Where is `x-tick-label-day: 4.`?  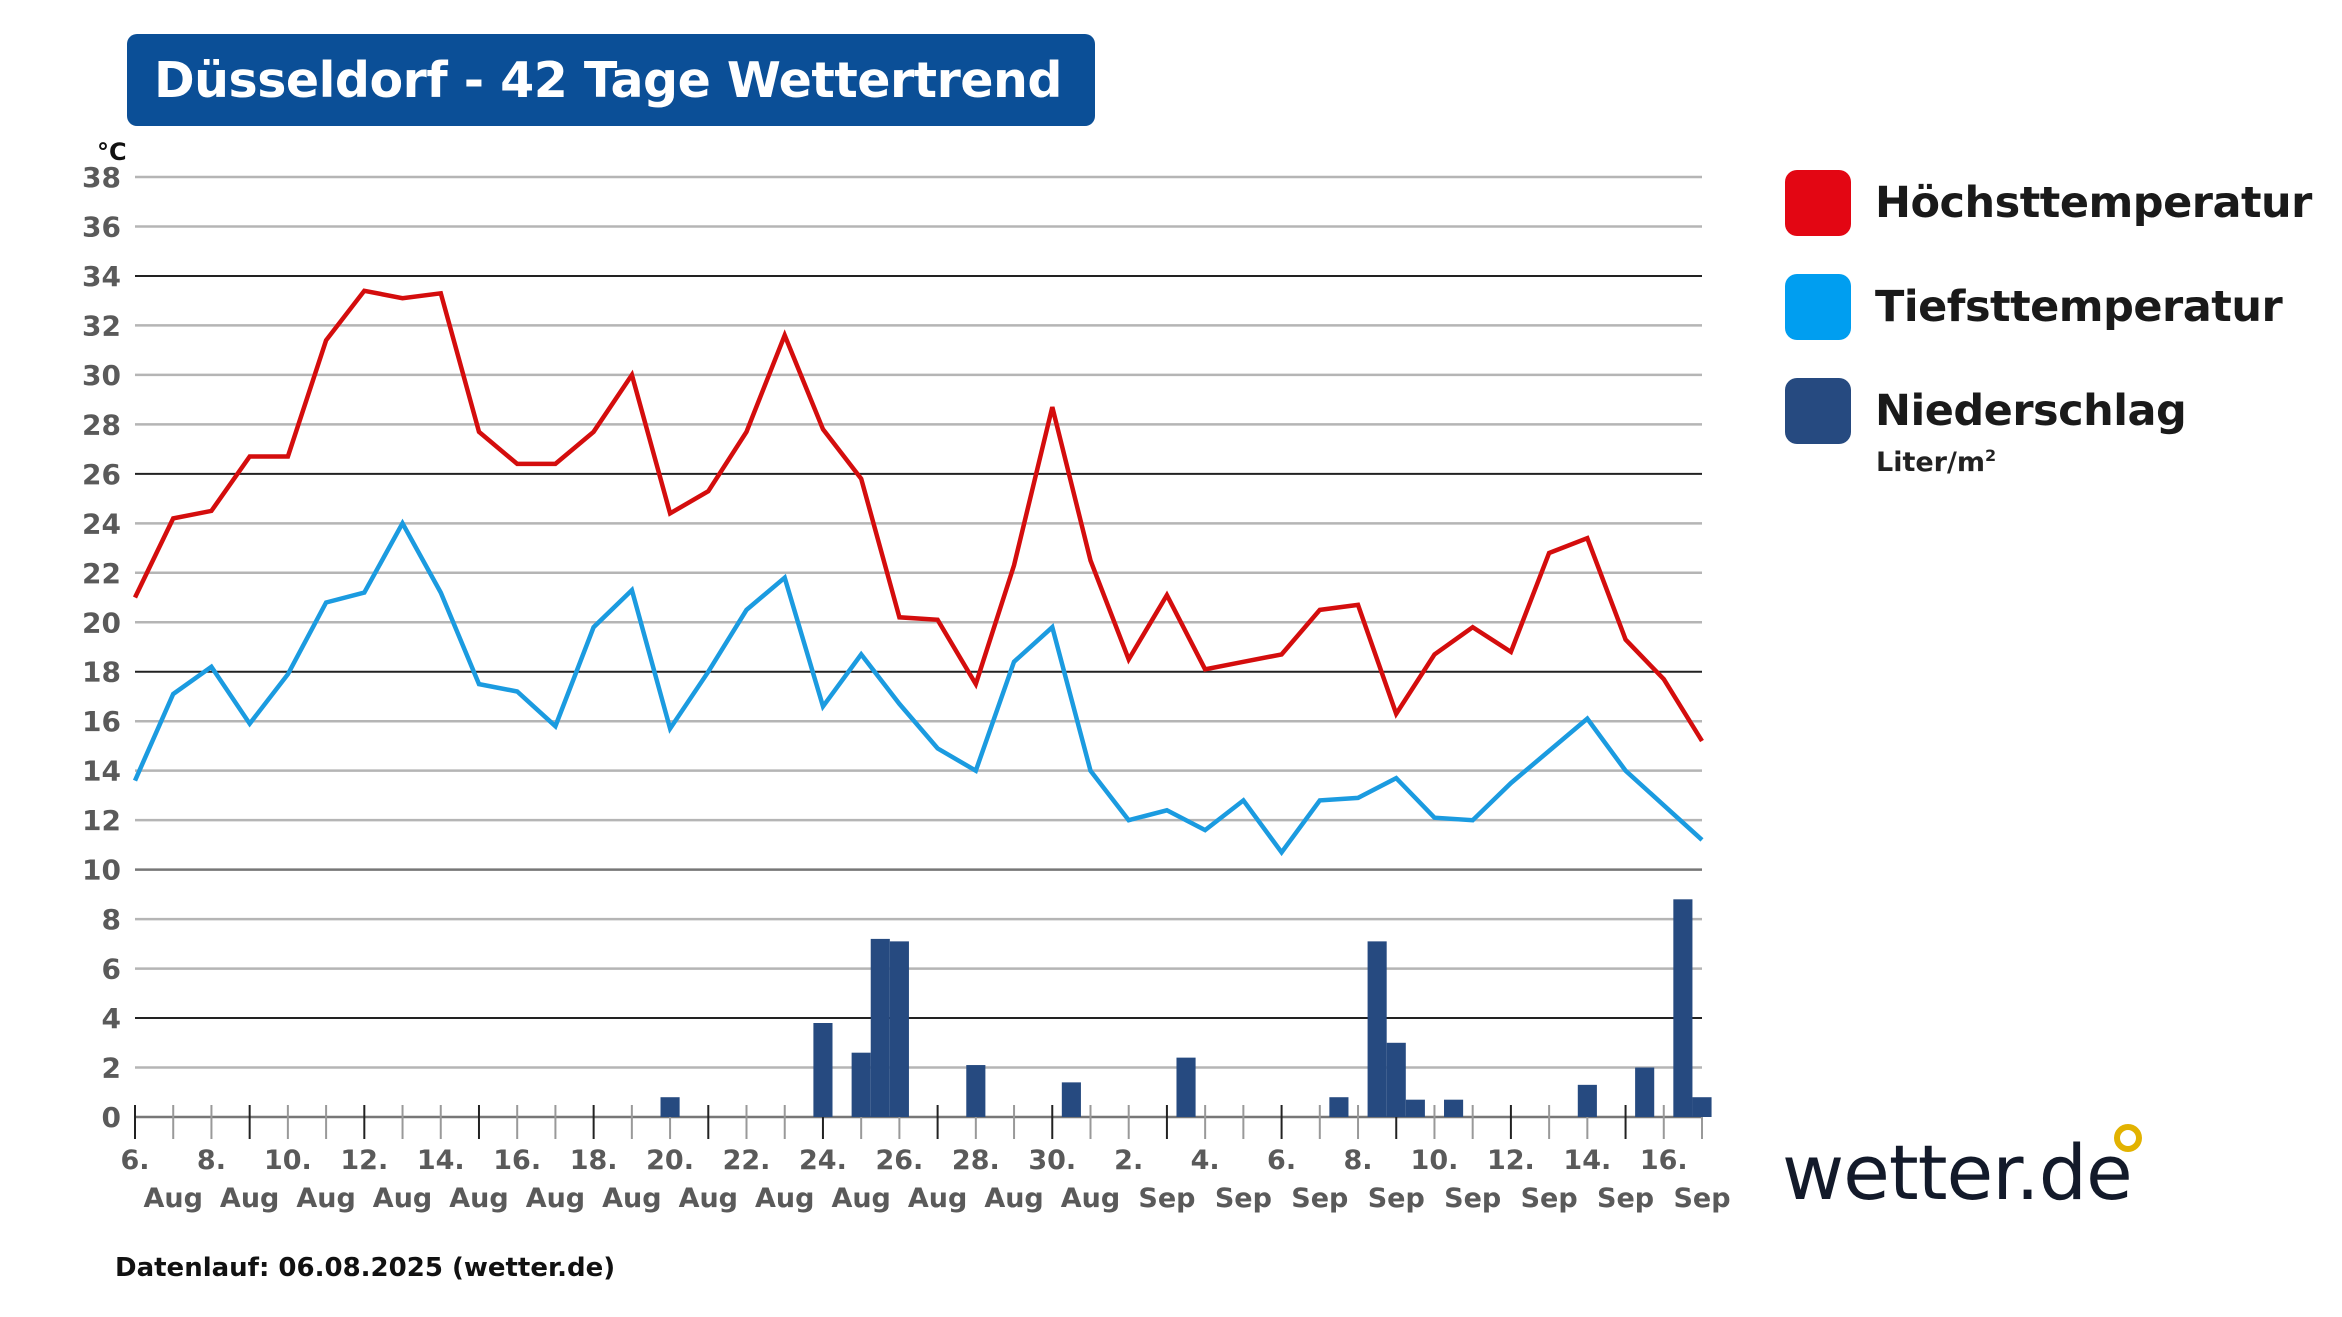
x-tick-label-day: 4. is located at coordinates (1205, 1160).